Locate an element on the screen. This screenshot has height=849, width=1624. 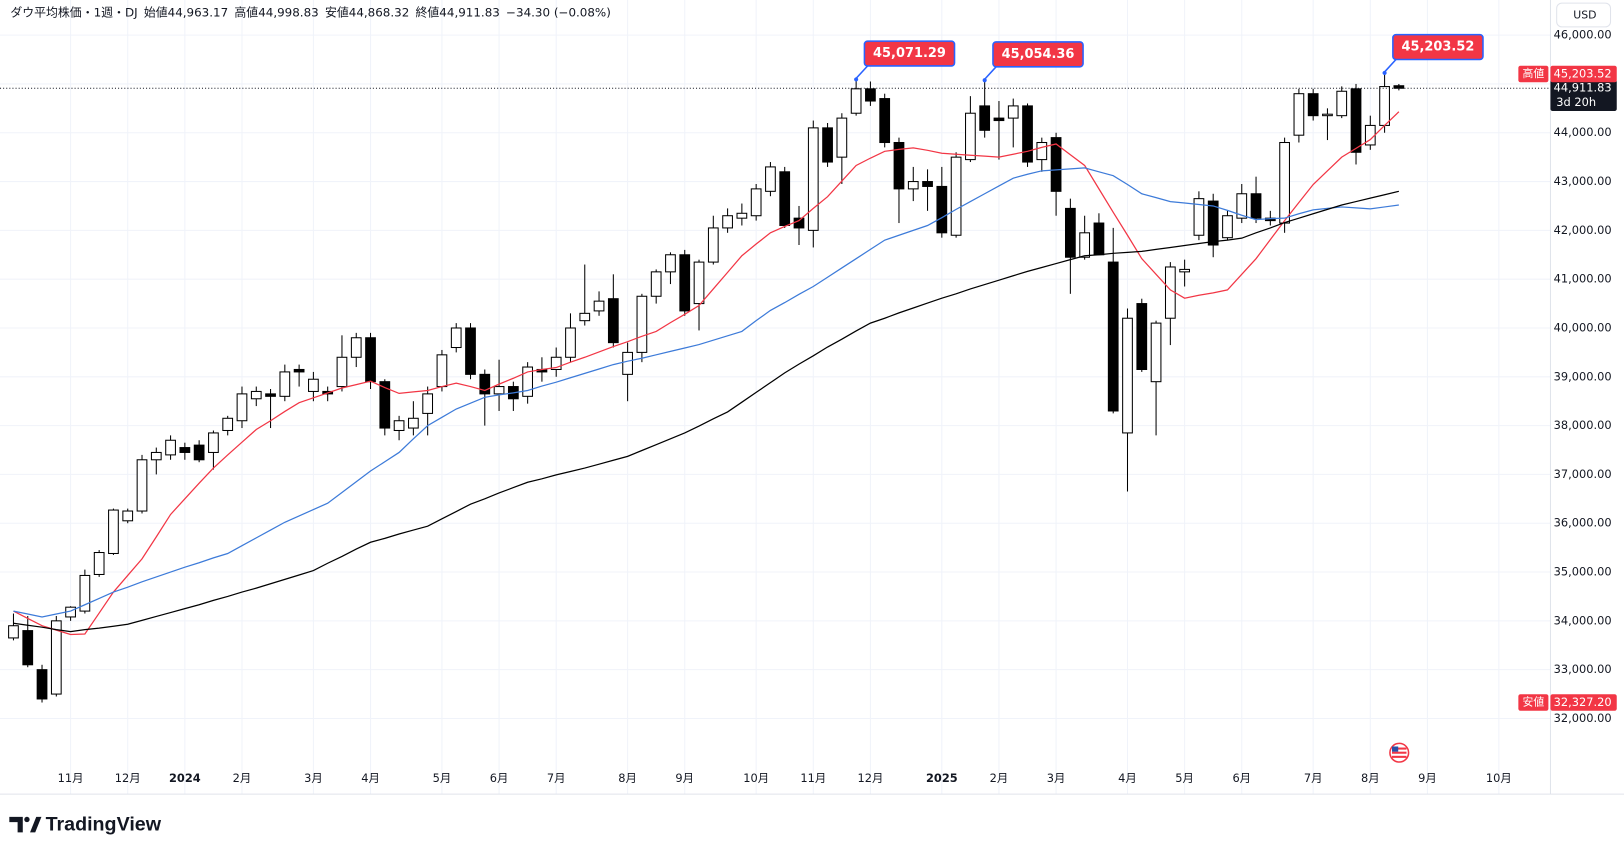
legend-change: −34.30 (−0.08%) is located at coordinates (558, 12).